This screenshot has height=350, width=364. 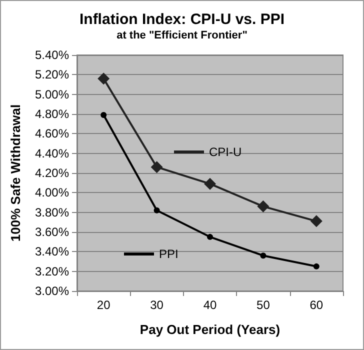 I want to click on y-tick-label: 3.20%, so click(x=52, y=271).